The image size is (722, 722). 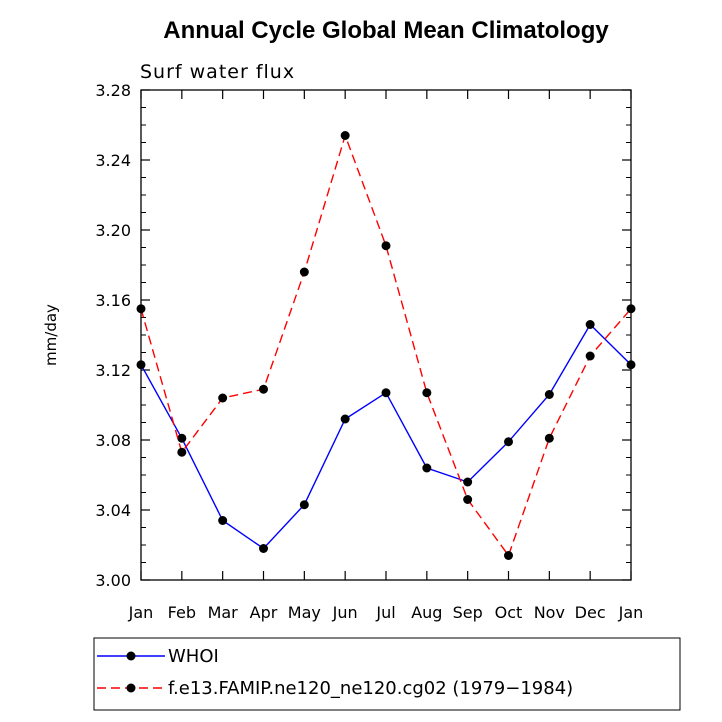 I want to click on x-tick-label: Aug, so click(x=426, y=612).